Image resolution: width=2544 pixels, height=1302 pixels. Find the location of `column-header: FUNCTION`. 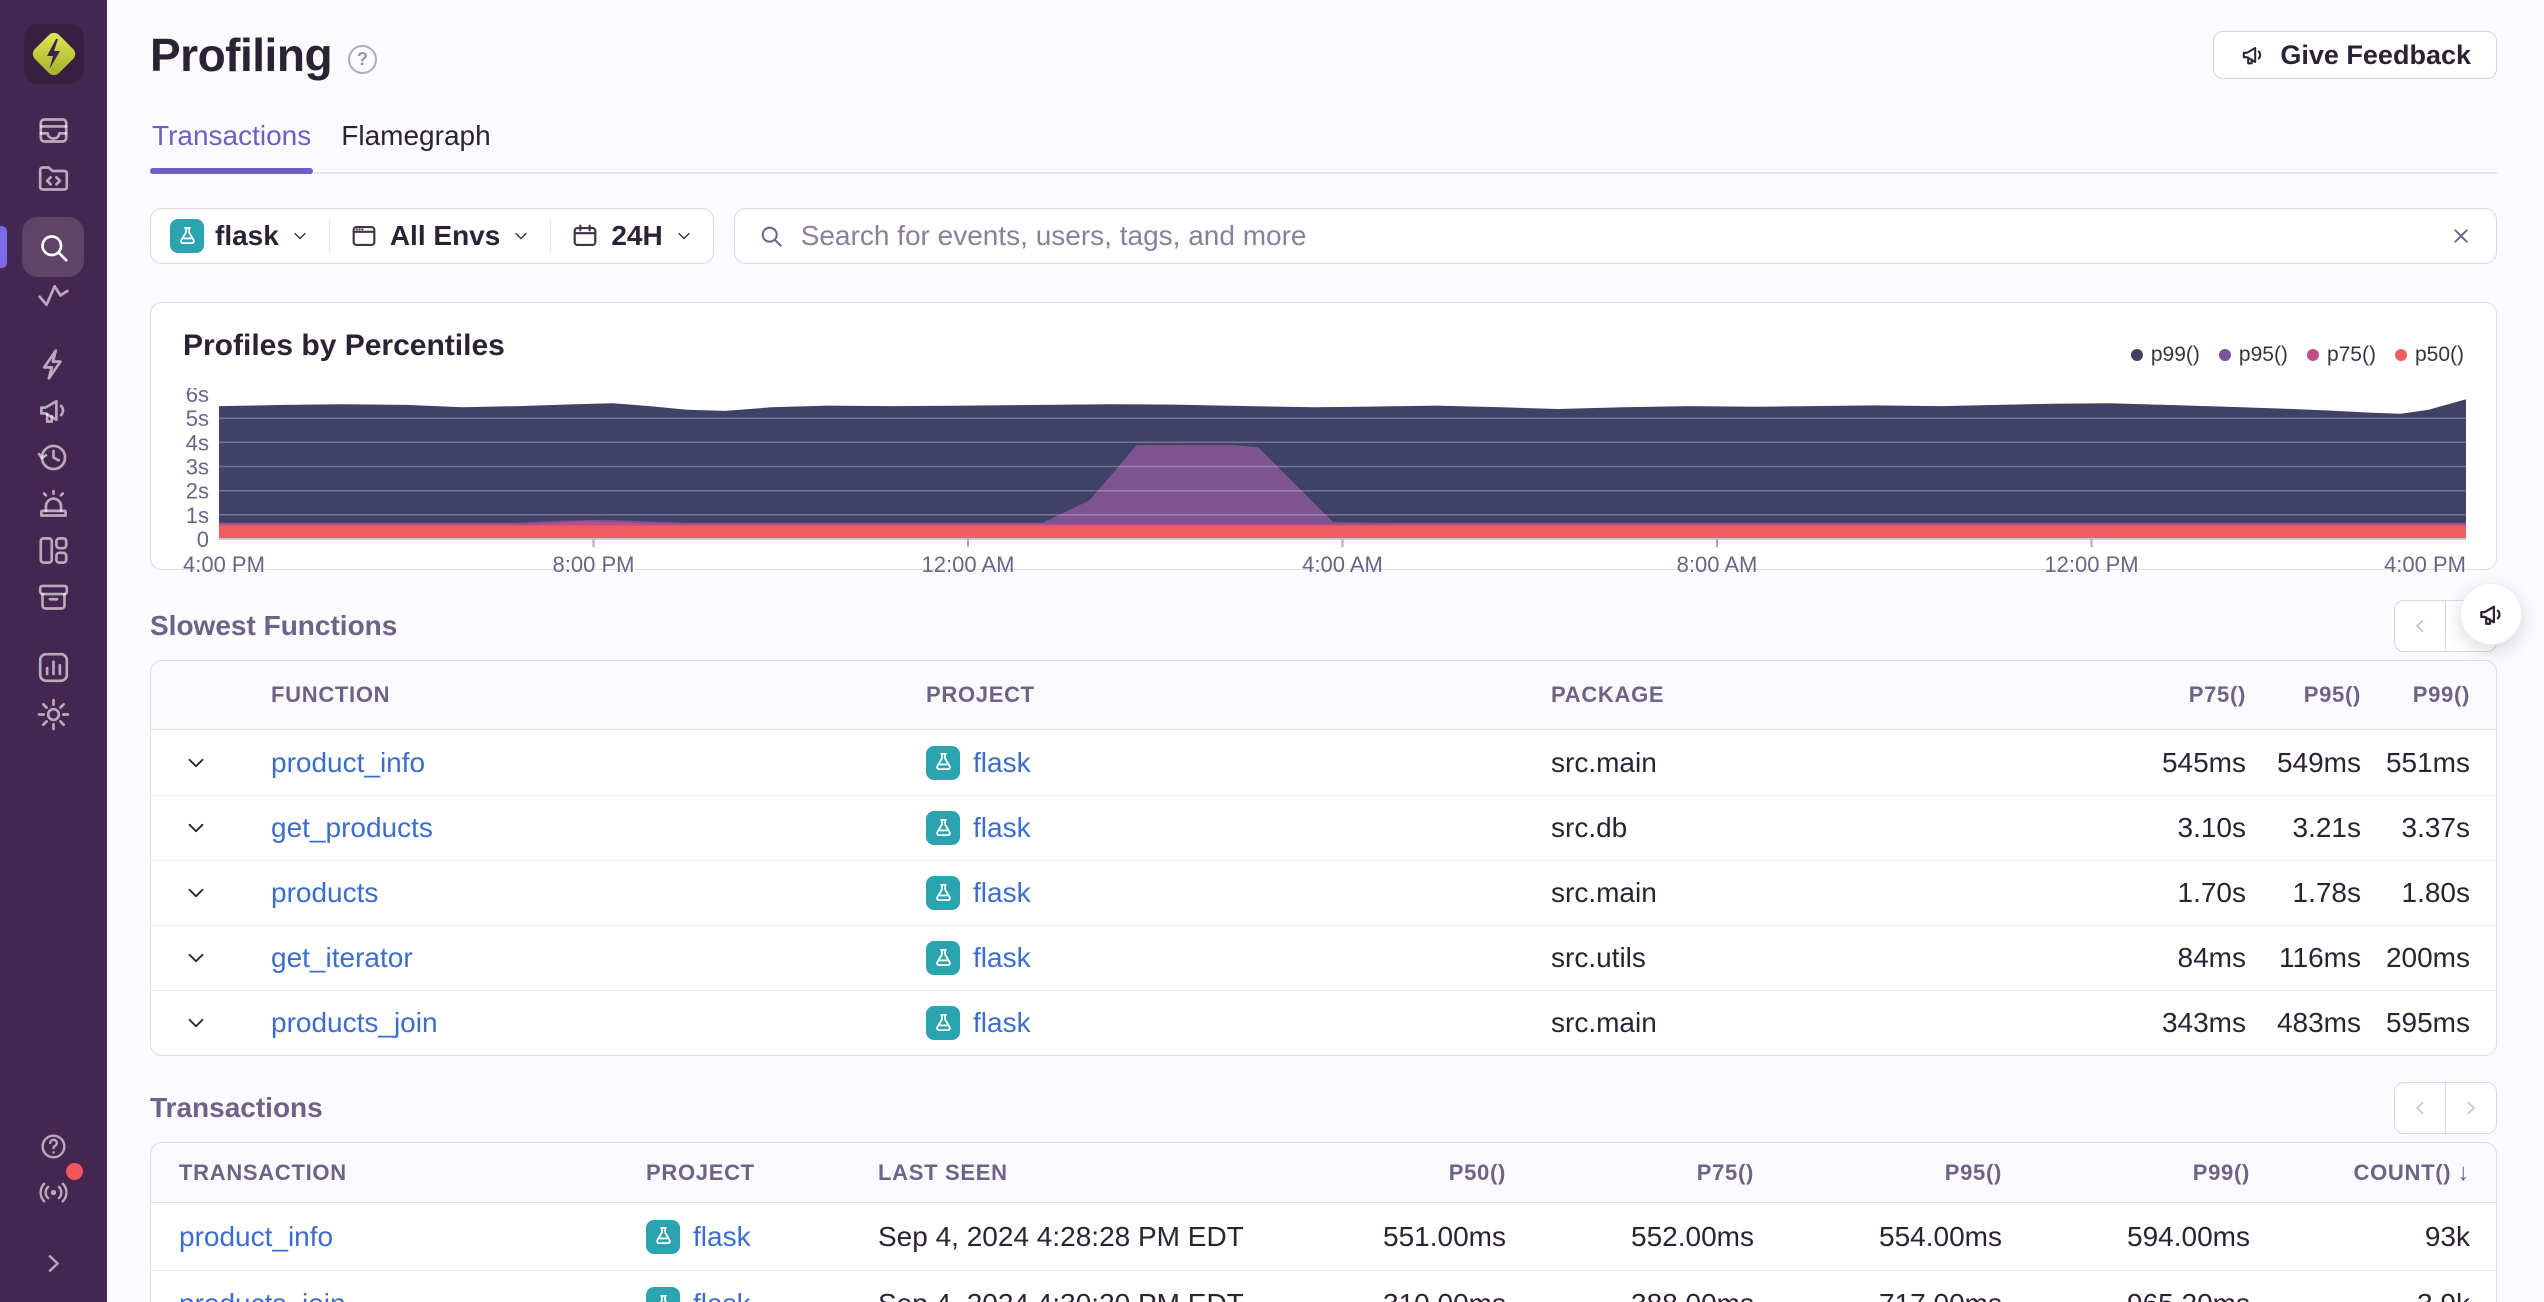

column-header: FUNCTION is located at coordinates (331, 694).